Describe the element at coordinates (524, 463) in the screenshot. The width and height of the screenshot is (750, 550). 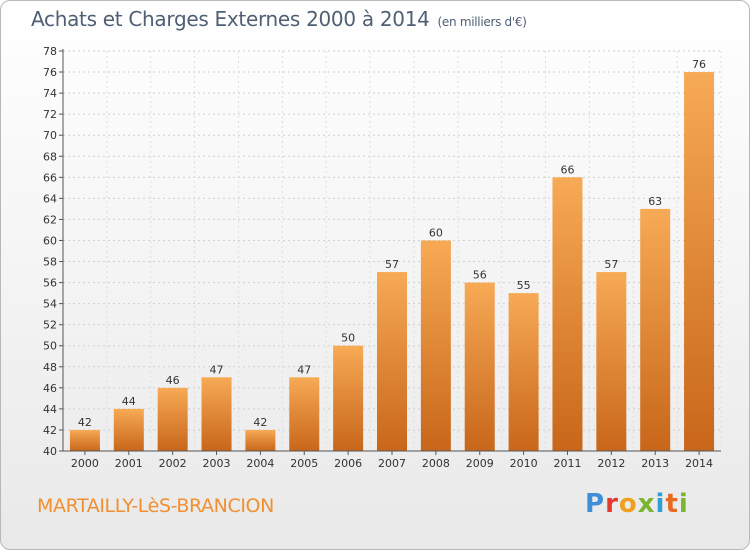
I see `x-tick-label: 2010` at that location.